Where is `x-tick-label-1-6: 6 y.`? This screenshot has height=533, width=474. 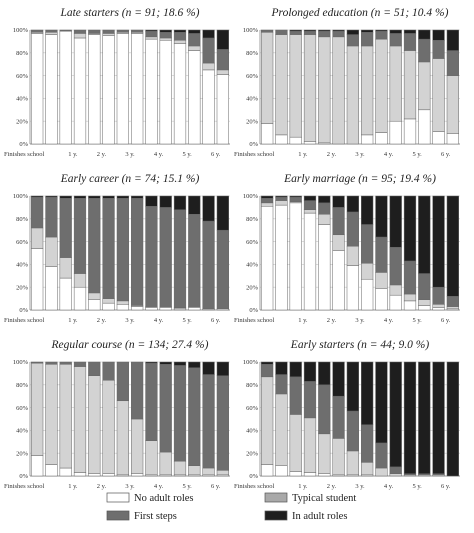 x-tick-label-1-6: 6 y. is located at coordinates (446, 154).